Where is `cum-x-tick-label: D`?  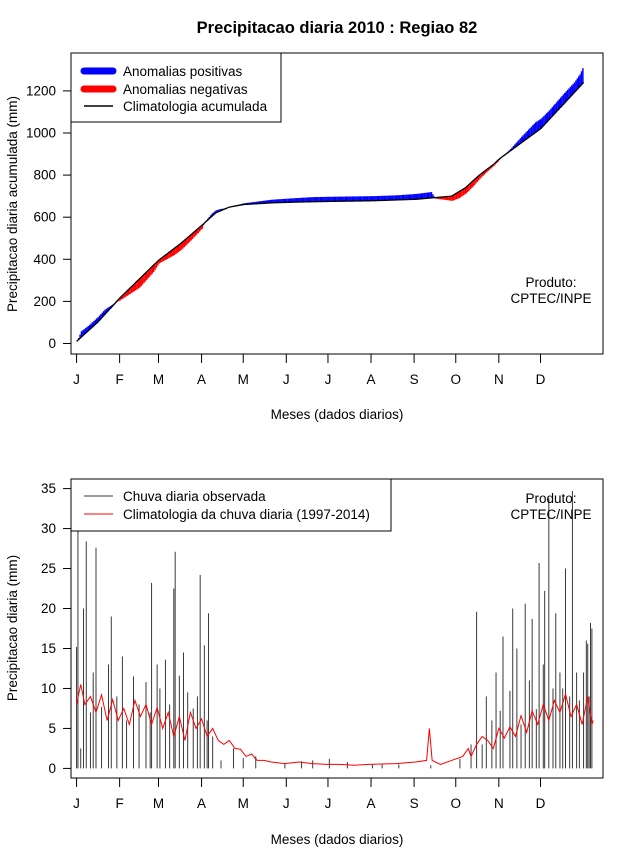
cum-x-tick-label: D is located at coordinates (541, 379).